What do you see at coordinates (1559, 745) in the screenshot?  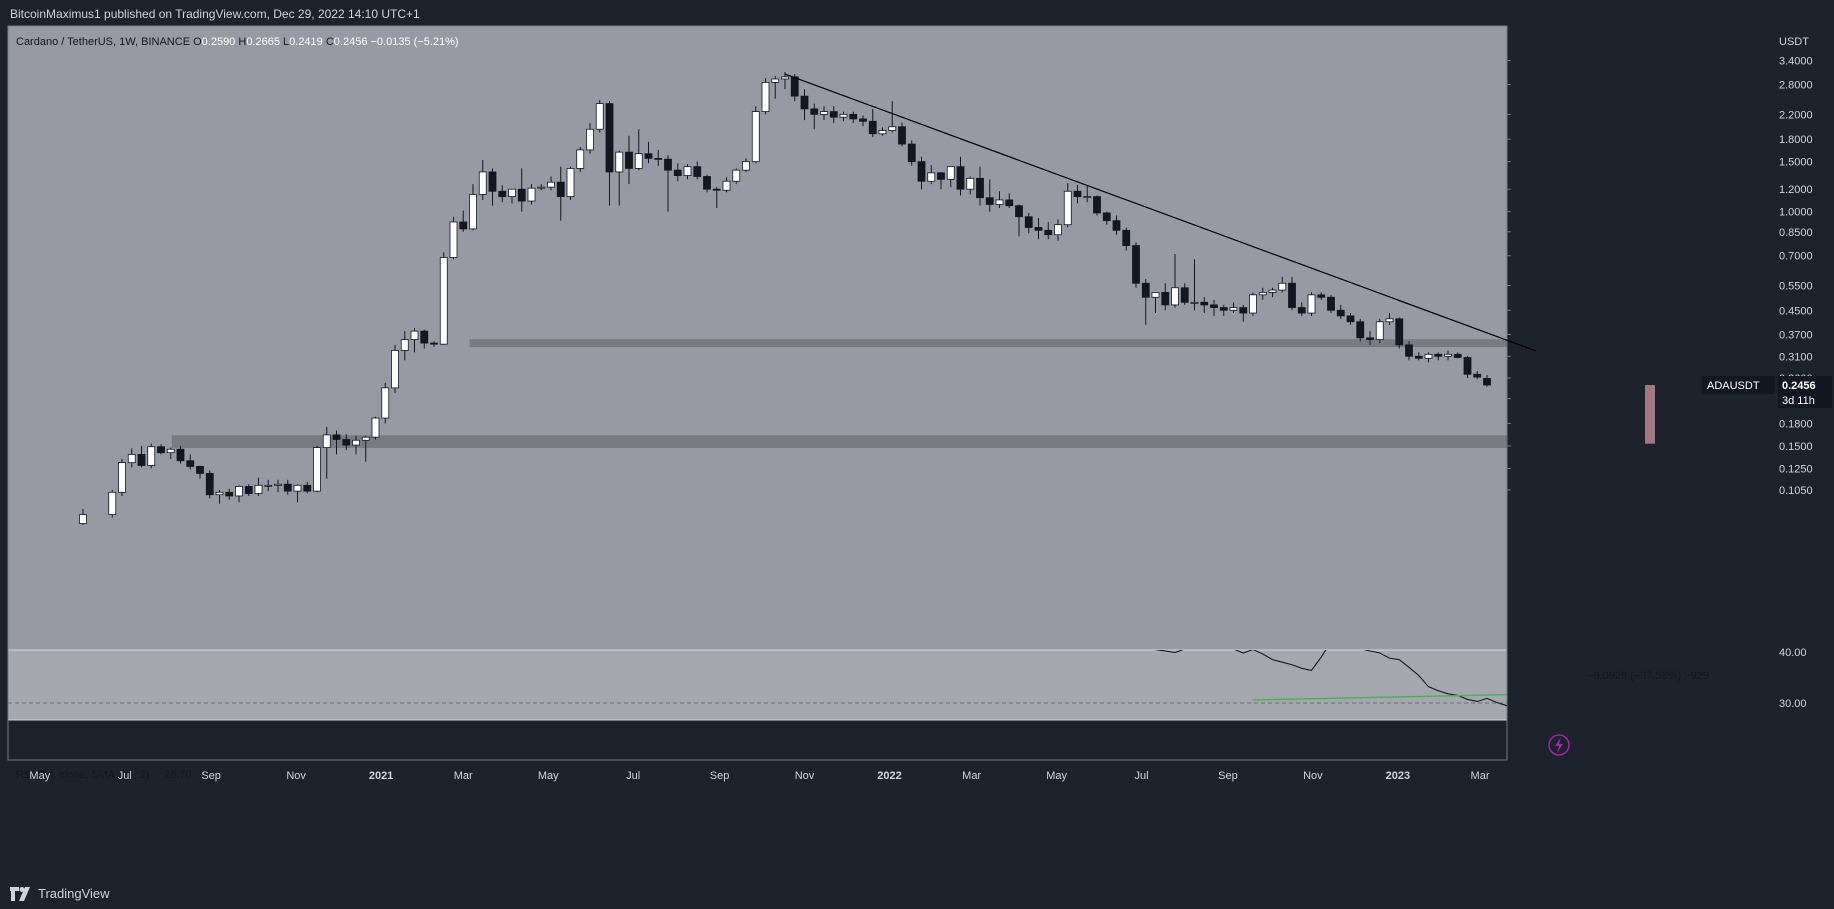 I see `alert-icon` at bounding box center [1559, 745].